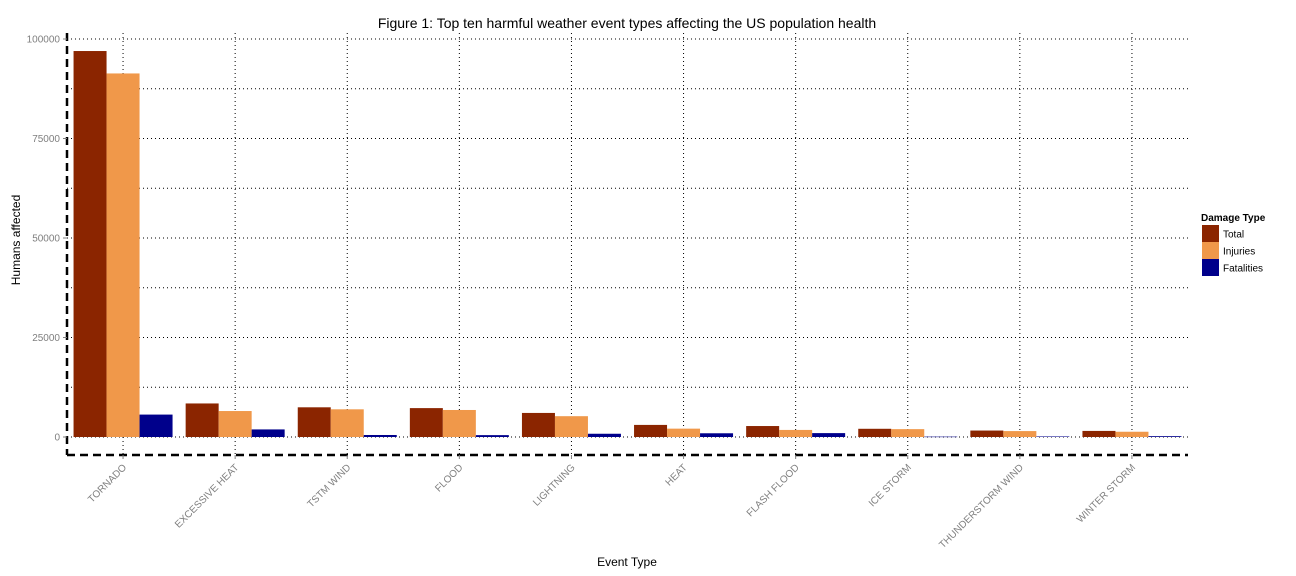 This screenshot has height=576, width=1296. What do you see at coordinates (677, 475) in the screenshot?
I see `x-tick-label-heat: HEAT` at bounding box center [677, 475].